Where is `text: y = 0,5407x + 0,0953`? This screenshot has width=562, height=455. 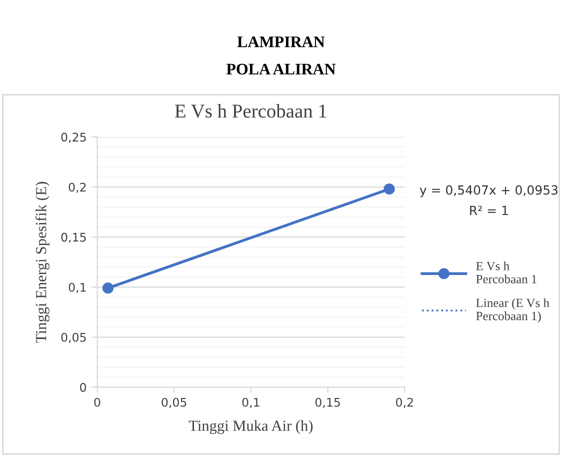
text: y = 0,5407x + 0,0953 is located at coordinates (489, 191).